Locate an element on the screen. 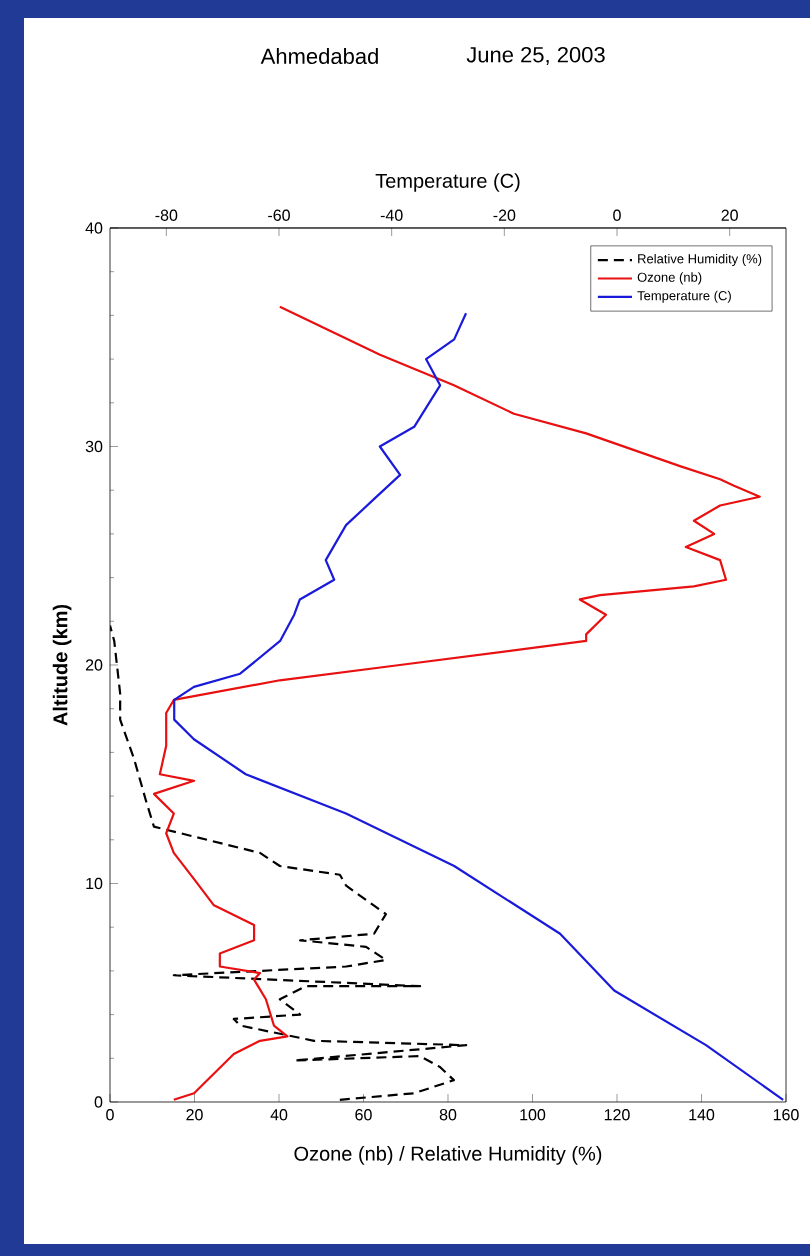 The width and height of the screenshot is (810, 1256). x2-tick-label: -80 is located at coordinates (166, 215).